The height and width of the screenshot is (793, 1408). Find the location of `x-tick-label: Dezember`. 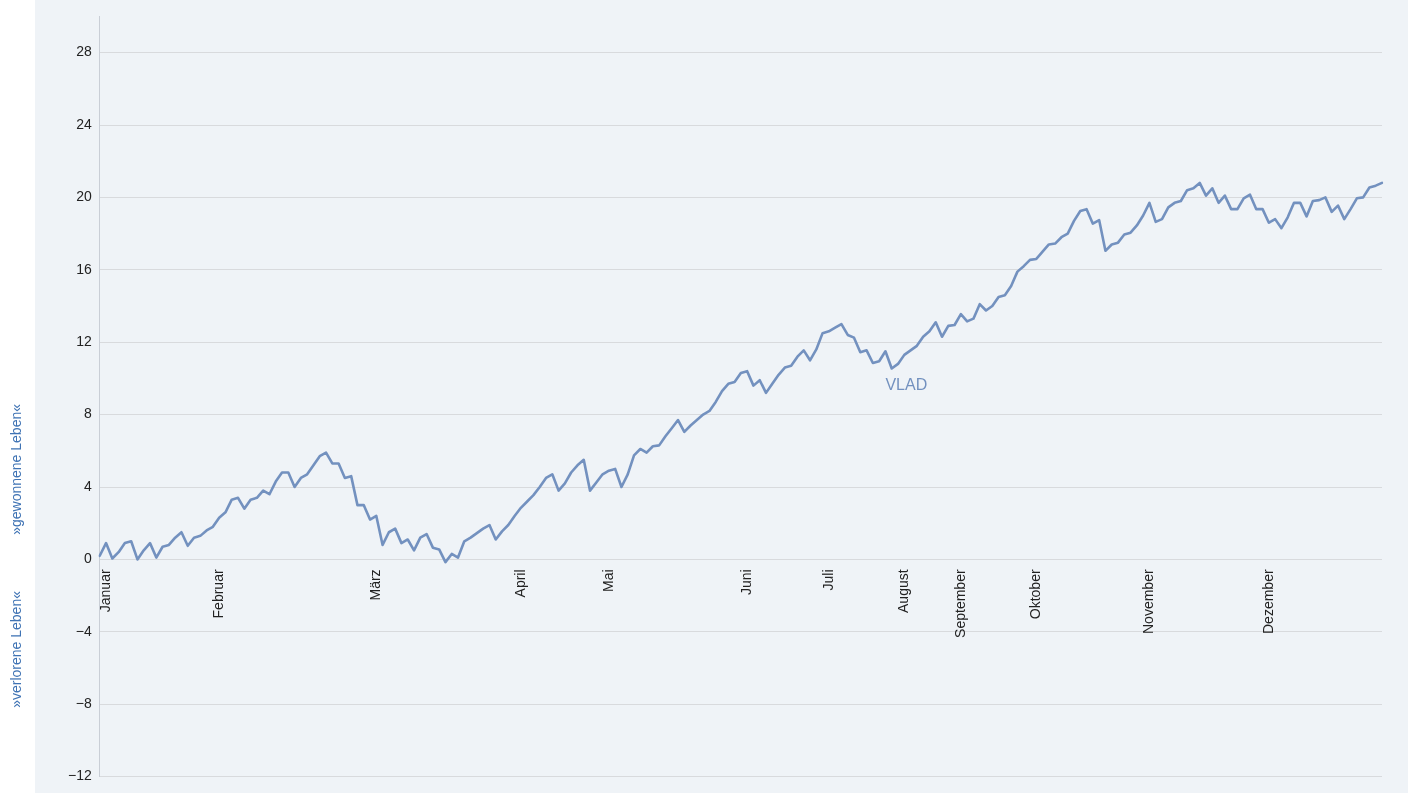

x-tick-label: Dezember is located at coordinates (1267, 601).